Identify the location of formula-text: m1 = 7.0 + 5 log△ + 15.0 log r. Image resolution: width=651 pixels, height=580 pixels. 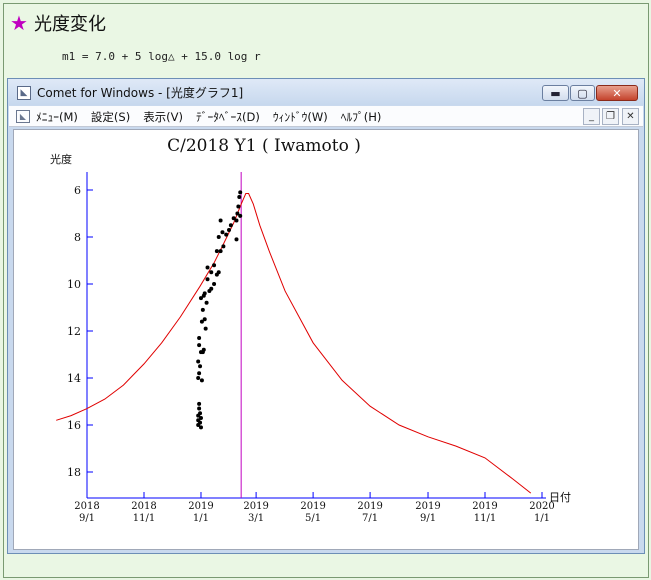
(161, 56).